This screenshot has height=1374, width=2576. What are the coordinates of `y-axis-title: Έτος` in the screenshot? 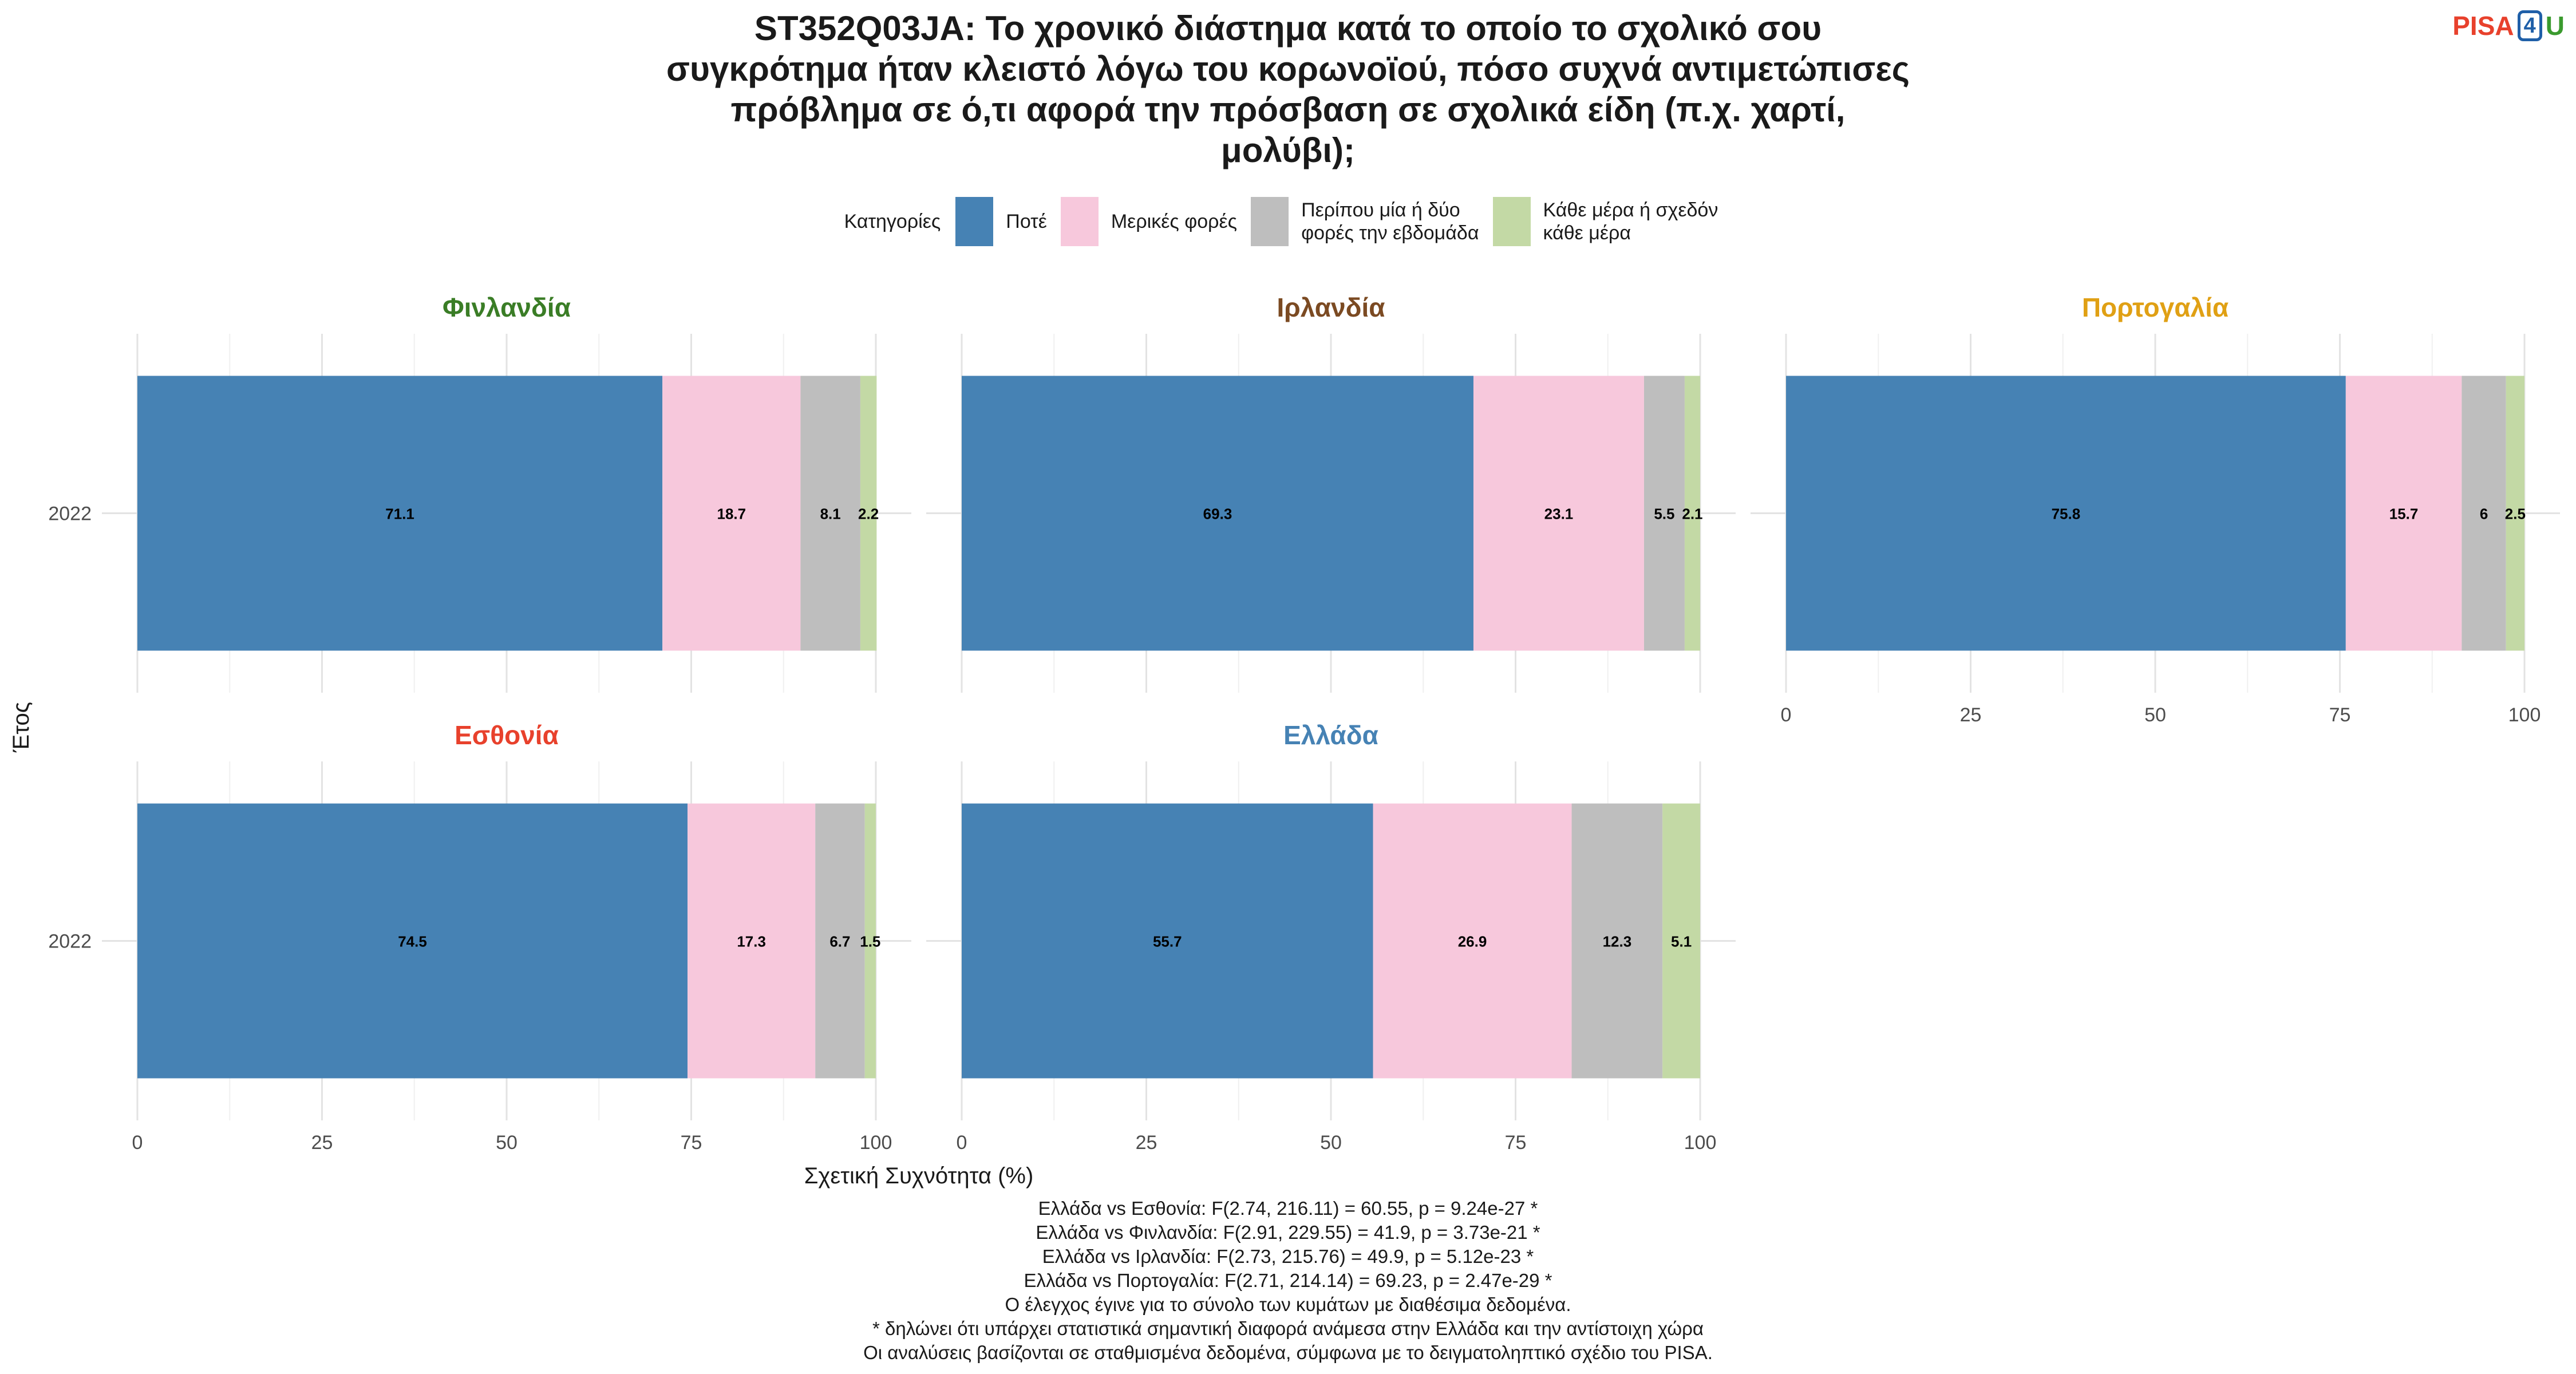 It's located at (21, 727).